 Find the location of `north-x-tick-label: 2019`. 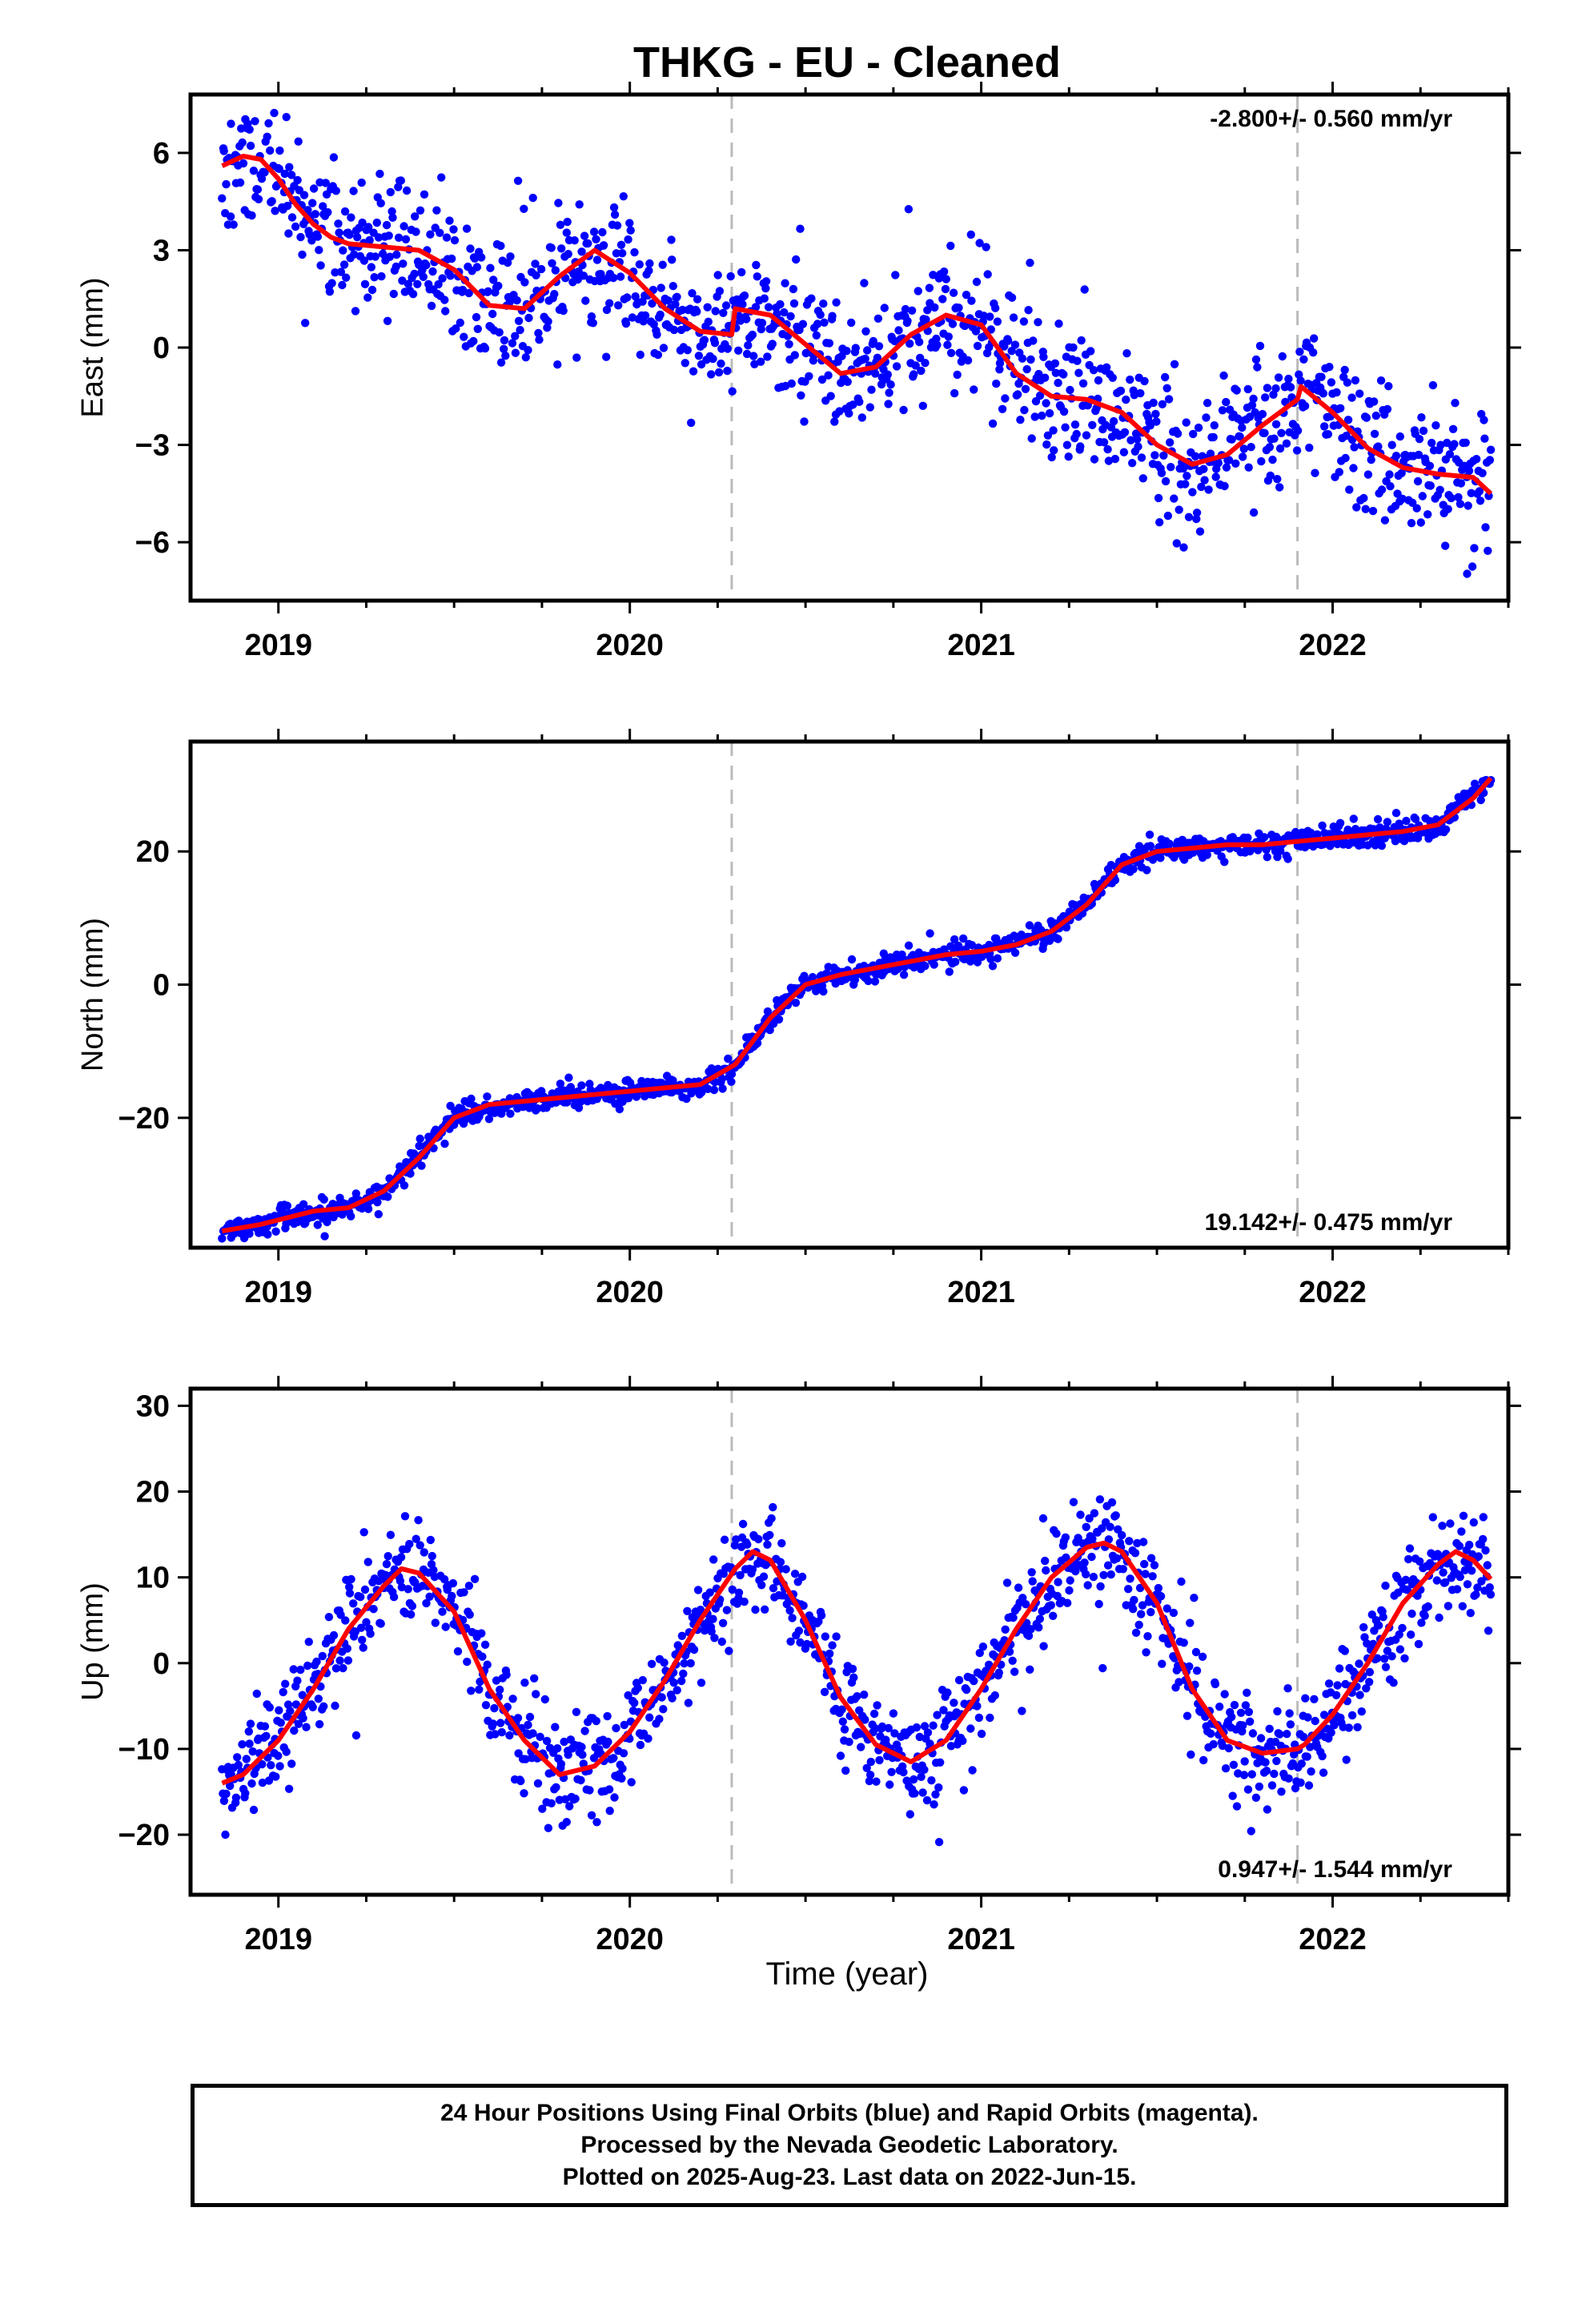

north-x-tick-label: 2019 is located at coordinates (278, 1292).